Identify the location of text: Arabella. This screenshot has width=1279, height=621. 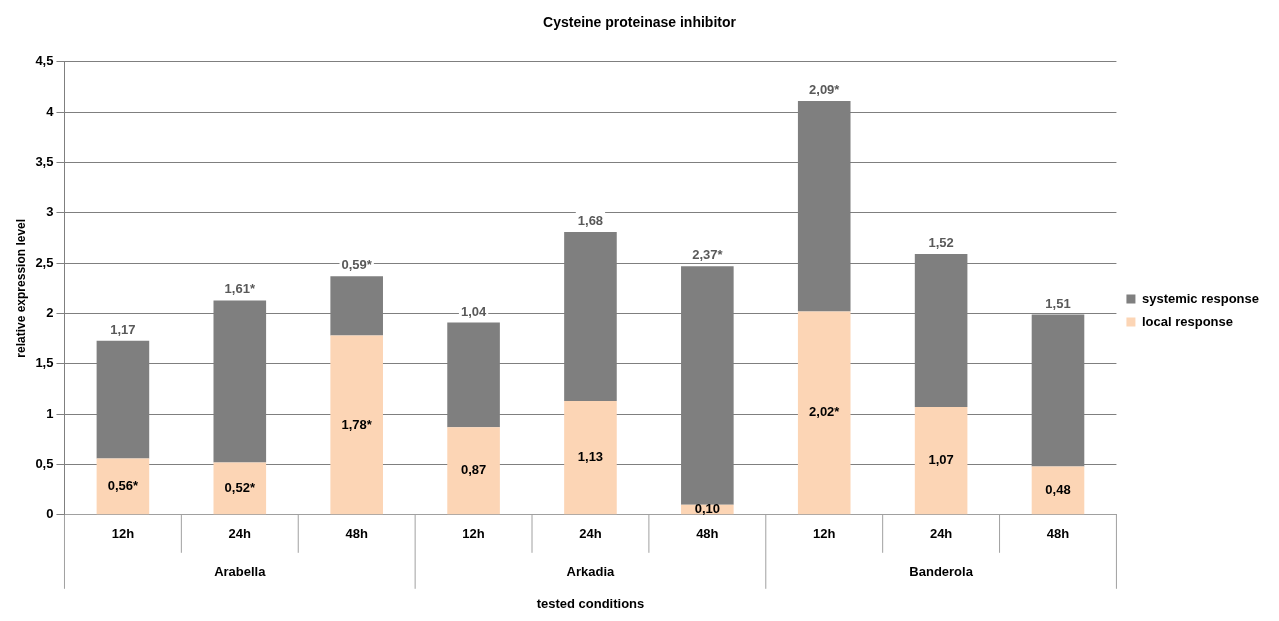
(240, 572).